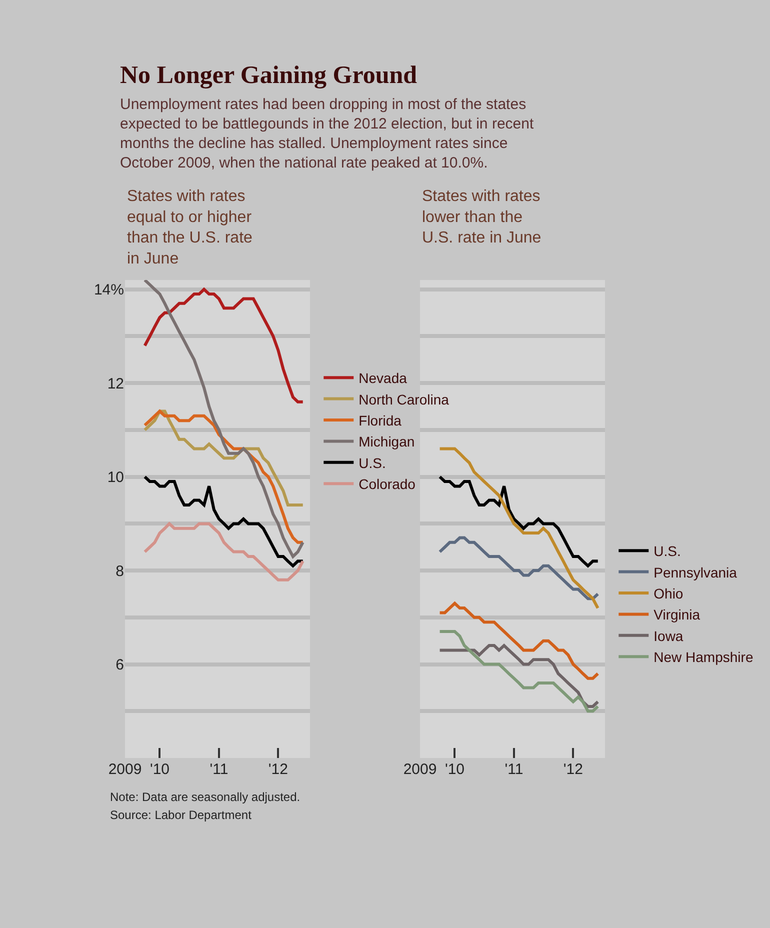 The image size is (770, 928). I want to click on text: No Longer Gaining Ground, so click(269, 75).